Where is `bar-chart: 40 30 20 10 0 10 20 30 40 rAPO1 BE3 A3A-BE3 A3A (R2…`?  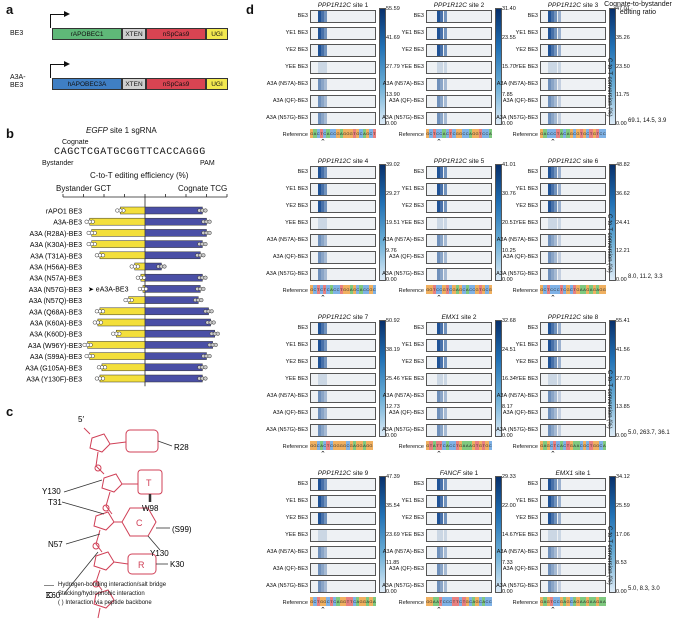
bar-chart: 40 30 20 10 0 10 20 30 40 rAPO1 BE3 A3A-BE3 A3A (R2… is located at coordinates (128, 290).